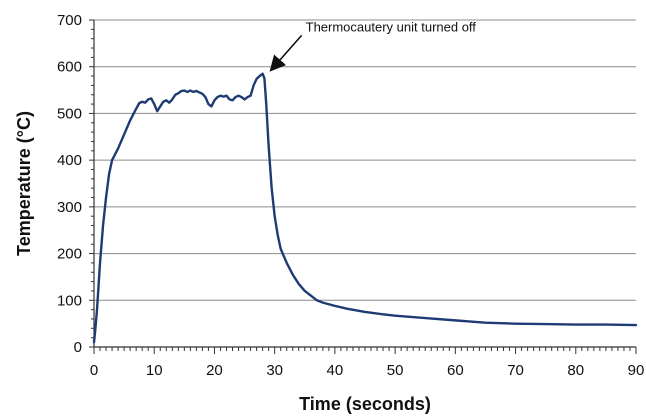  What do you see at coordinates (455, 370) in the screenshot?
I see `x-tick-label-60: 60` at bounding box center [455, 370].